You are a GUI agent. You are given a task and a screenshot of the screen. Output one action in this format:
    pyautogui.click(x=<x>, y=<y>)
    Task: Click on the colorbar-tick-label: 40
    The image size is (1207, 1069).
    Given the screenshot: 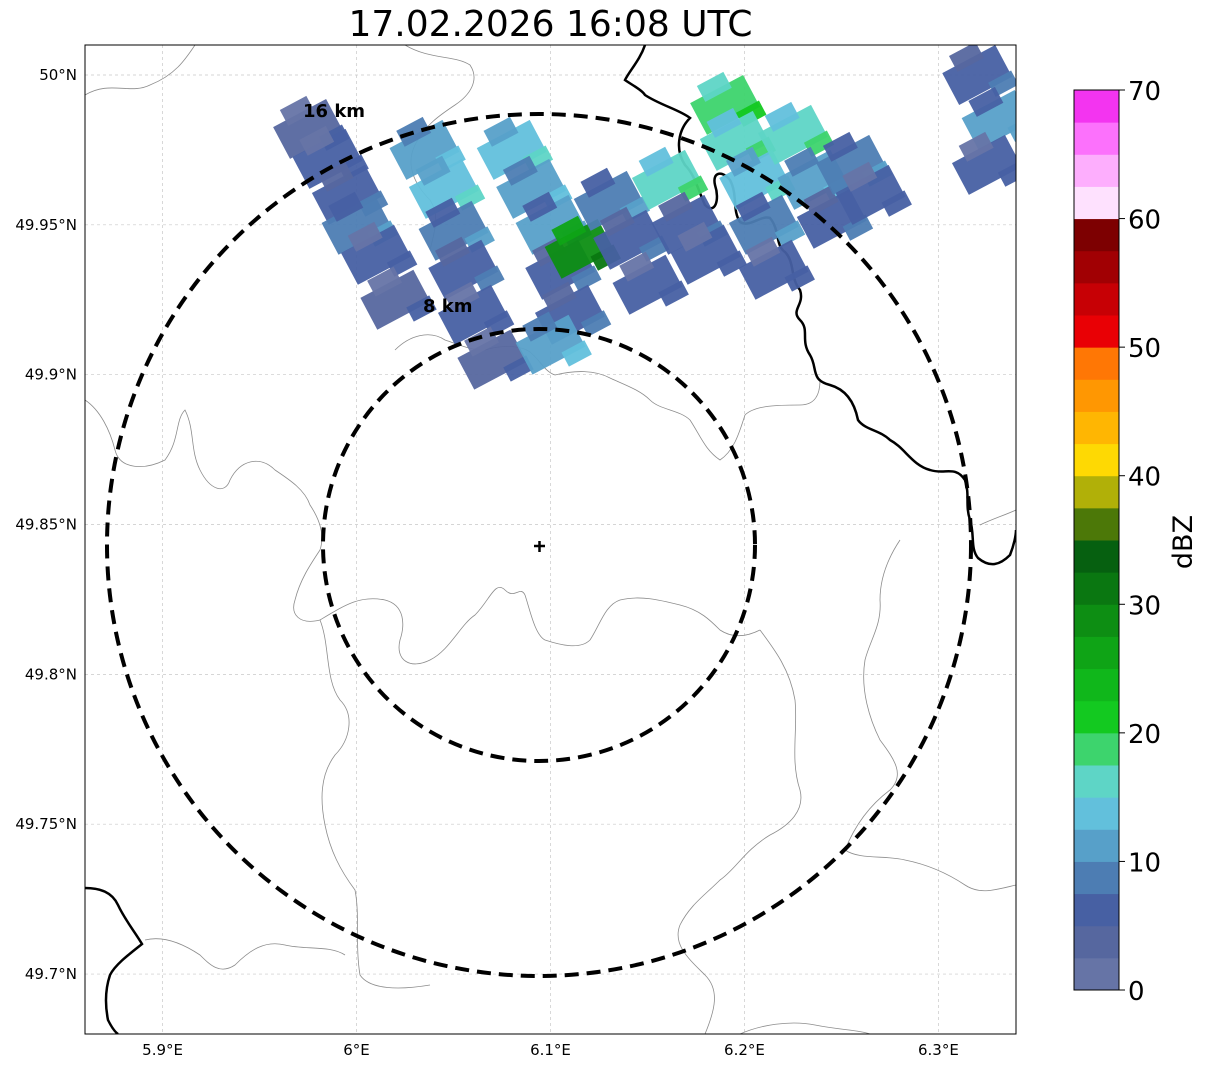 What is the action you would take?
    pyautogui.click(x=1144, y=478)
    